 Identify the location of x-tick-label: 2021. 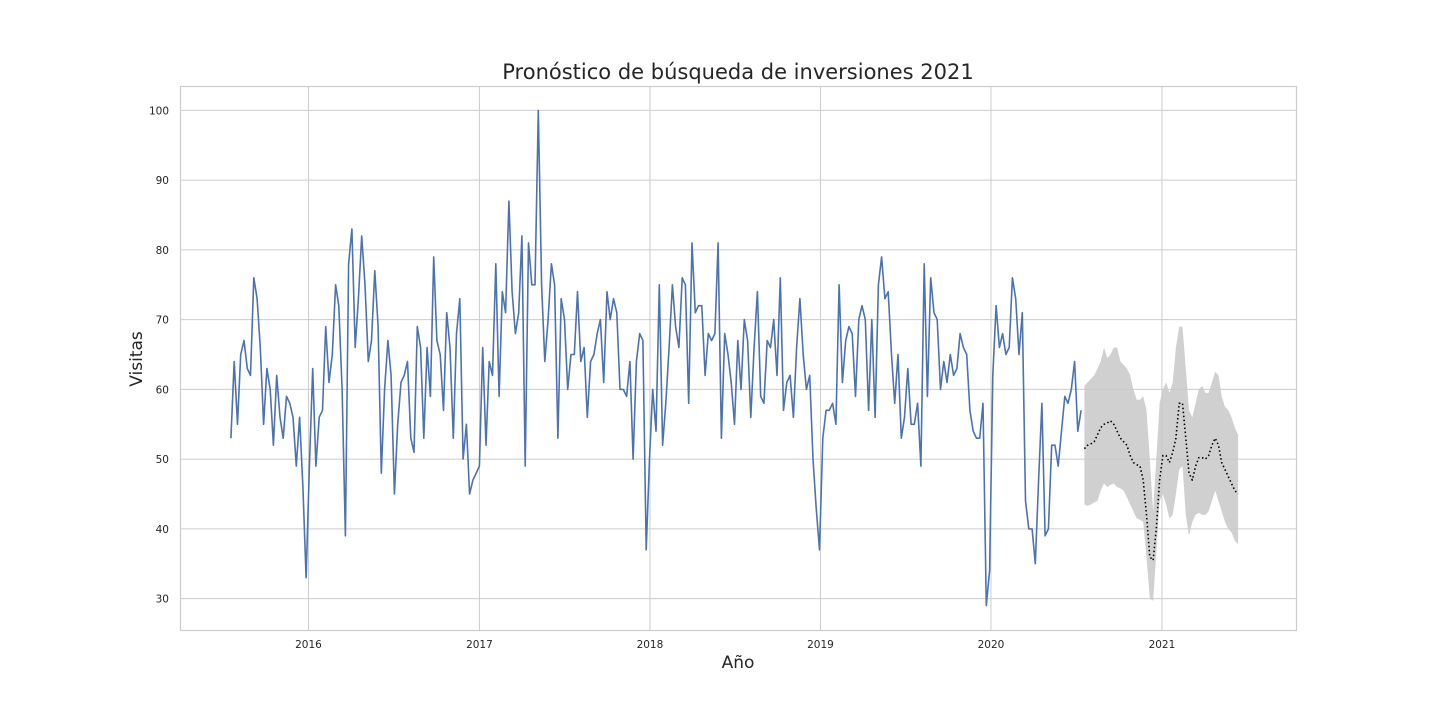
(1162, 645).